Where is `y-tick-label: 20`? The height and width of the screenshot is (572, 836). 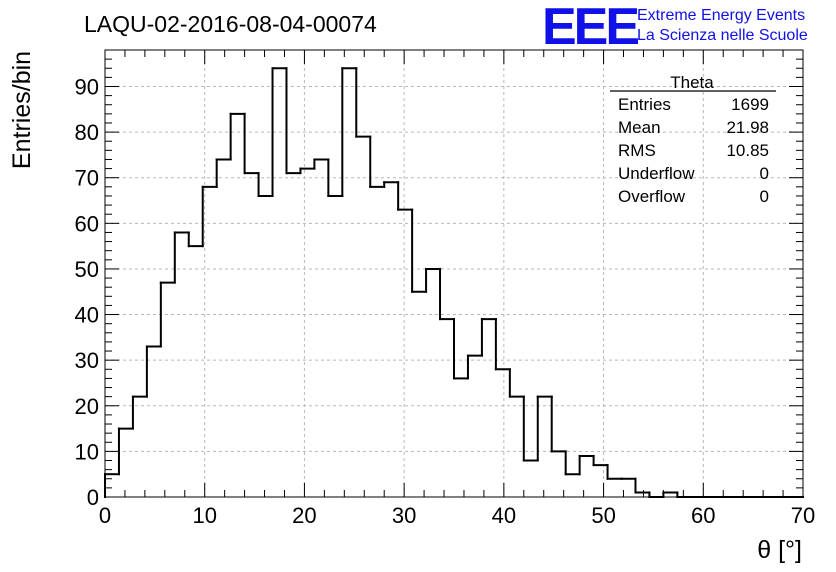 y-tick-label: 20 is located at coordinates (87, 406).